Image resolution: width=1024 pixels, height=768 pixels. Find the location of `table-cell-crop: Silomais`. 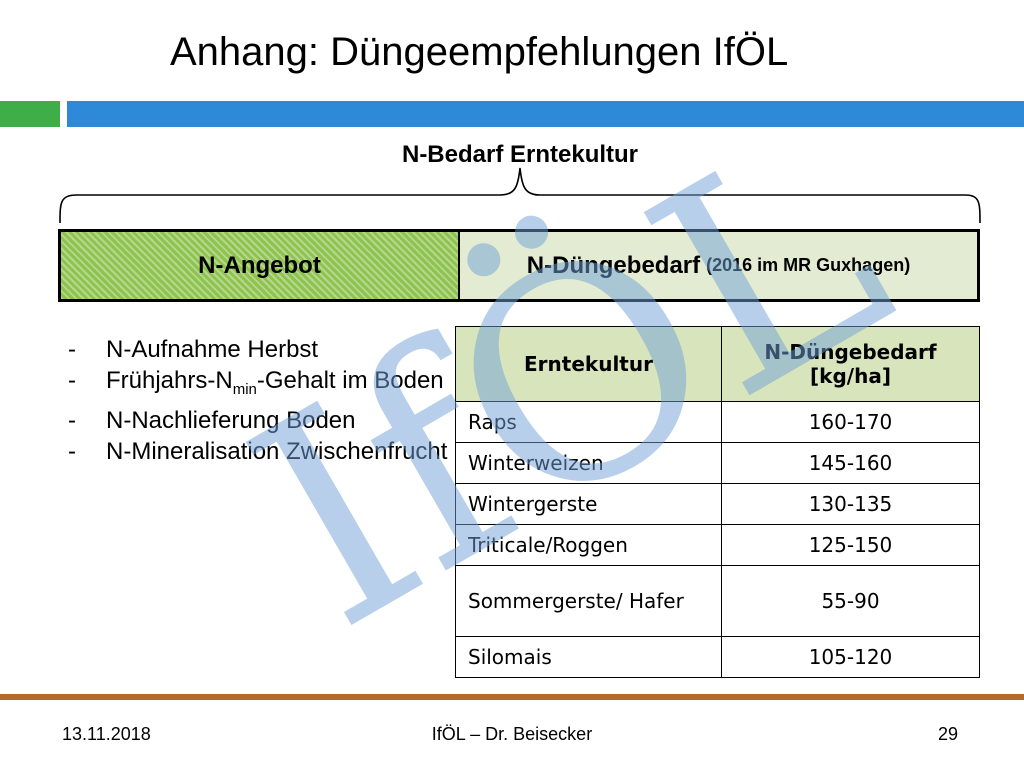

table-cell-crop: Silomais is located at coordinates (588, 657).